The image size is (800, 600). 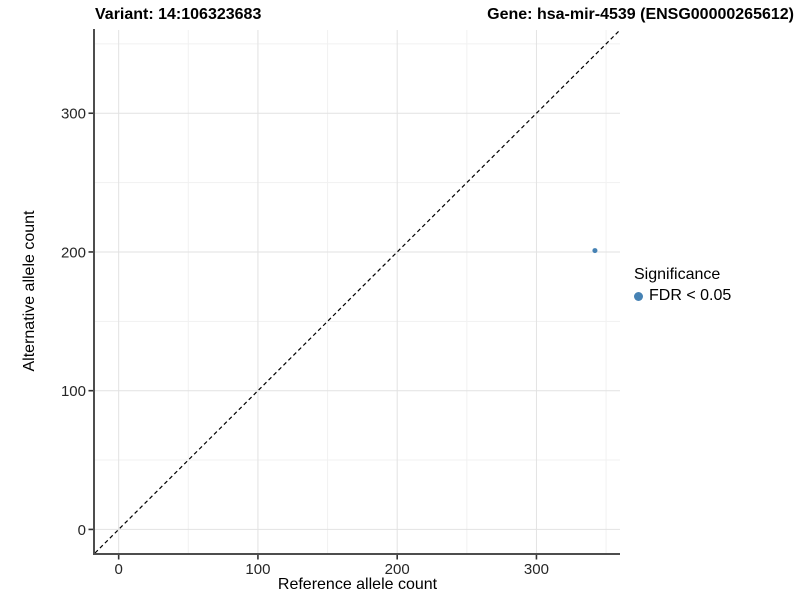 I want to click on legend: Significance FDR < 0.05, so click(x=682, y=285).